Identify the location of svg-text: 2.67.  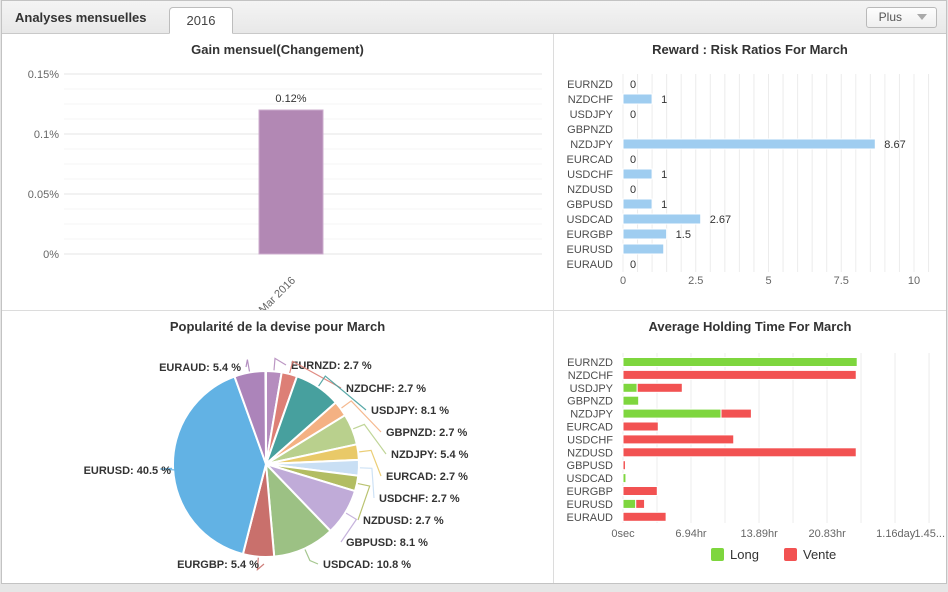
(720, 220).